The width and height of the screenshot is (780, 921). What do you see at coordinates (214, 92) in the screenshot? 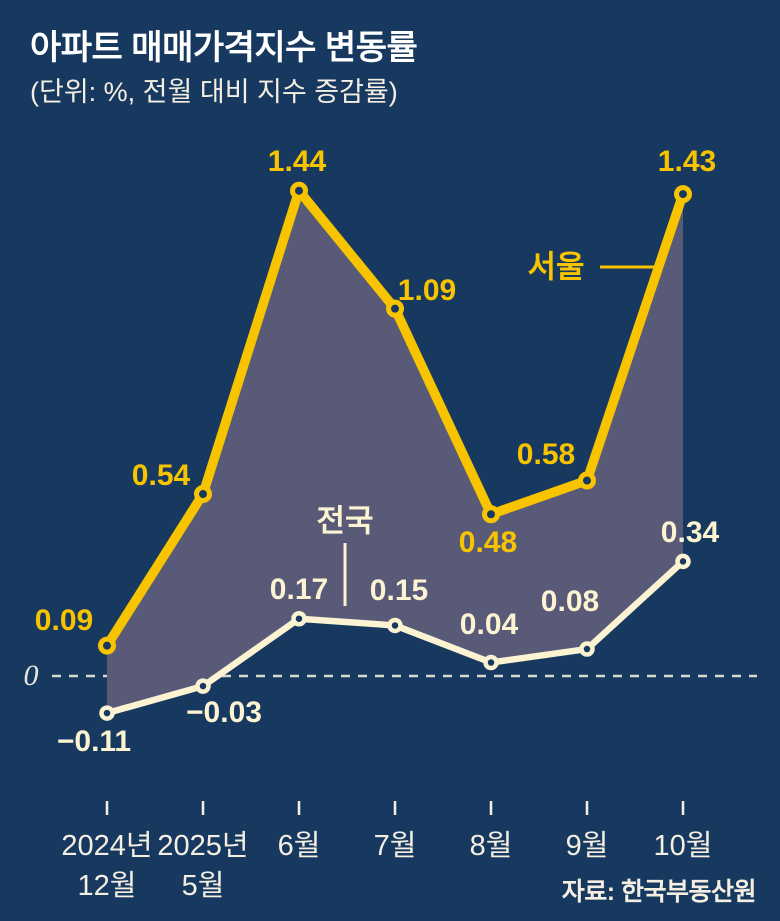
I see `chart-subtitle: (단위: %, 전월 대비 지수 증감률)` at bounding box center [214, 92].